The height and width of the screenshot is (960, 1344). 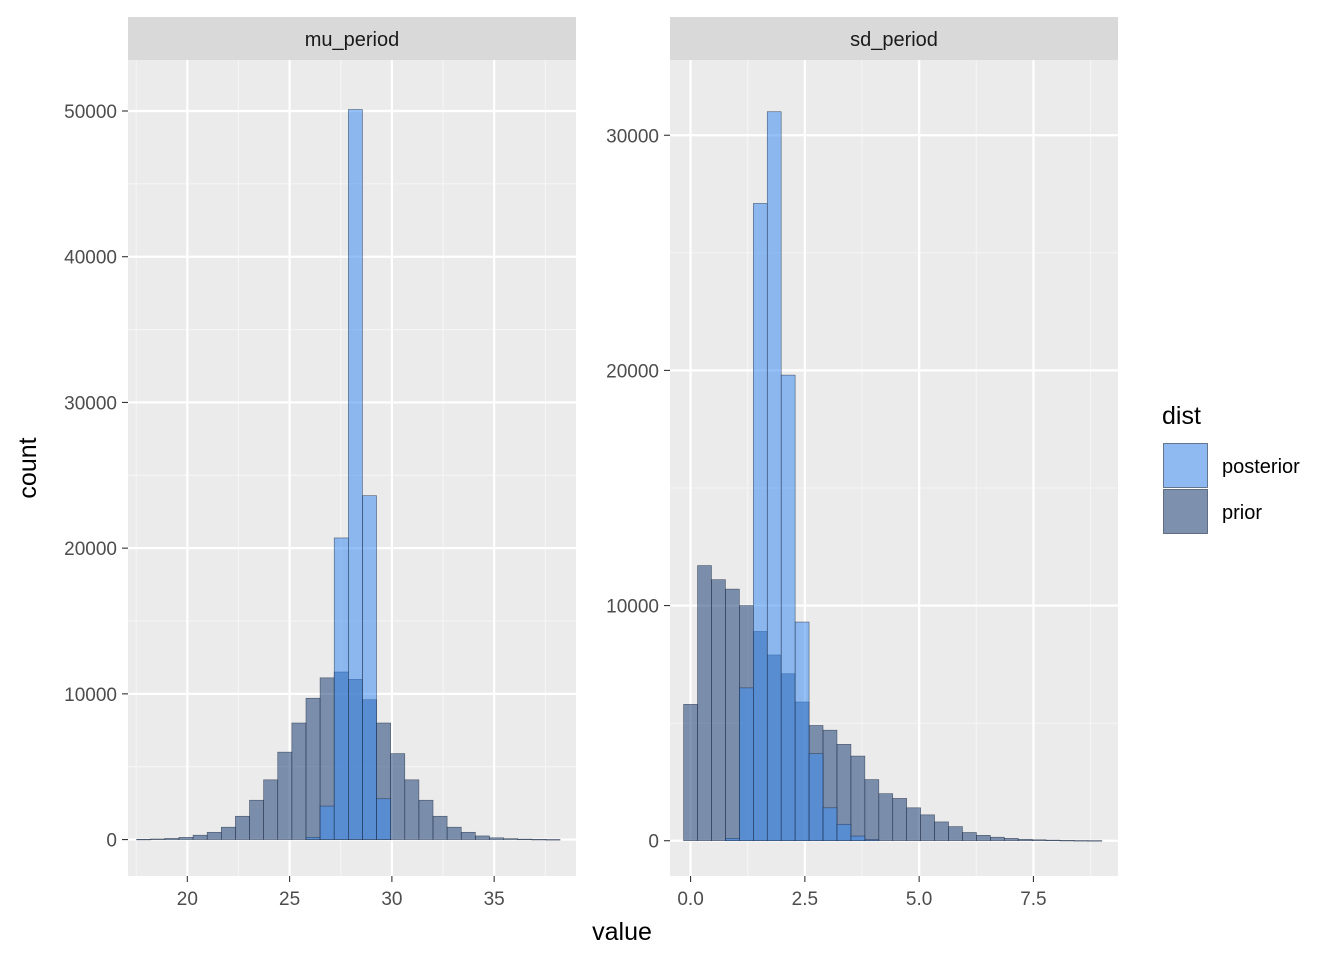 What do you see at coordinates (1185, 465) in the screenshot?
I see `legend-key-posterior` at bounding box center [1185, 465].